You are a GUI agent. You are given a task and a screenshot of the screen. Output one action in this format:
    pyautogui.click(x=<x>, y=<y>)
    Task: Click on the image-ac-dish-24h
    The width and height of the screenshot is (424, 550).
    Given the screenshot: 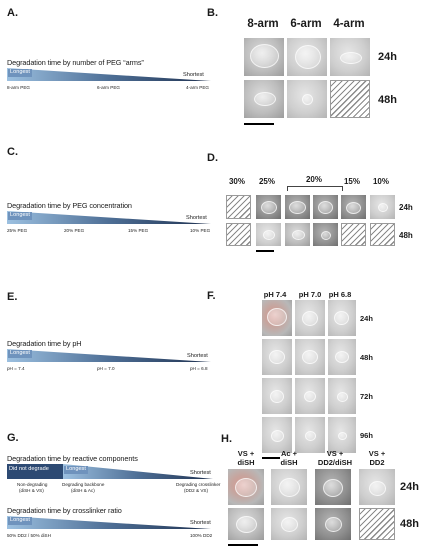 What is the action you would take?
    pyautogui.click(x=289, y=487)
    